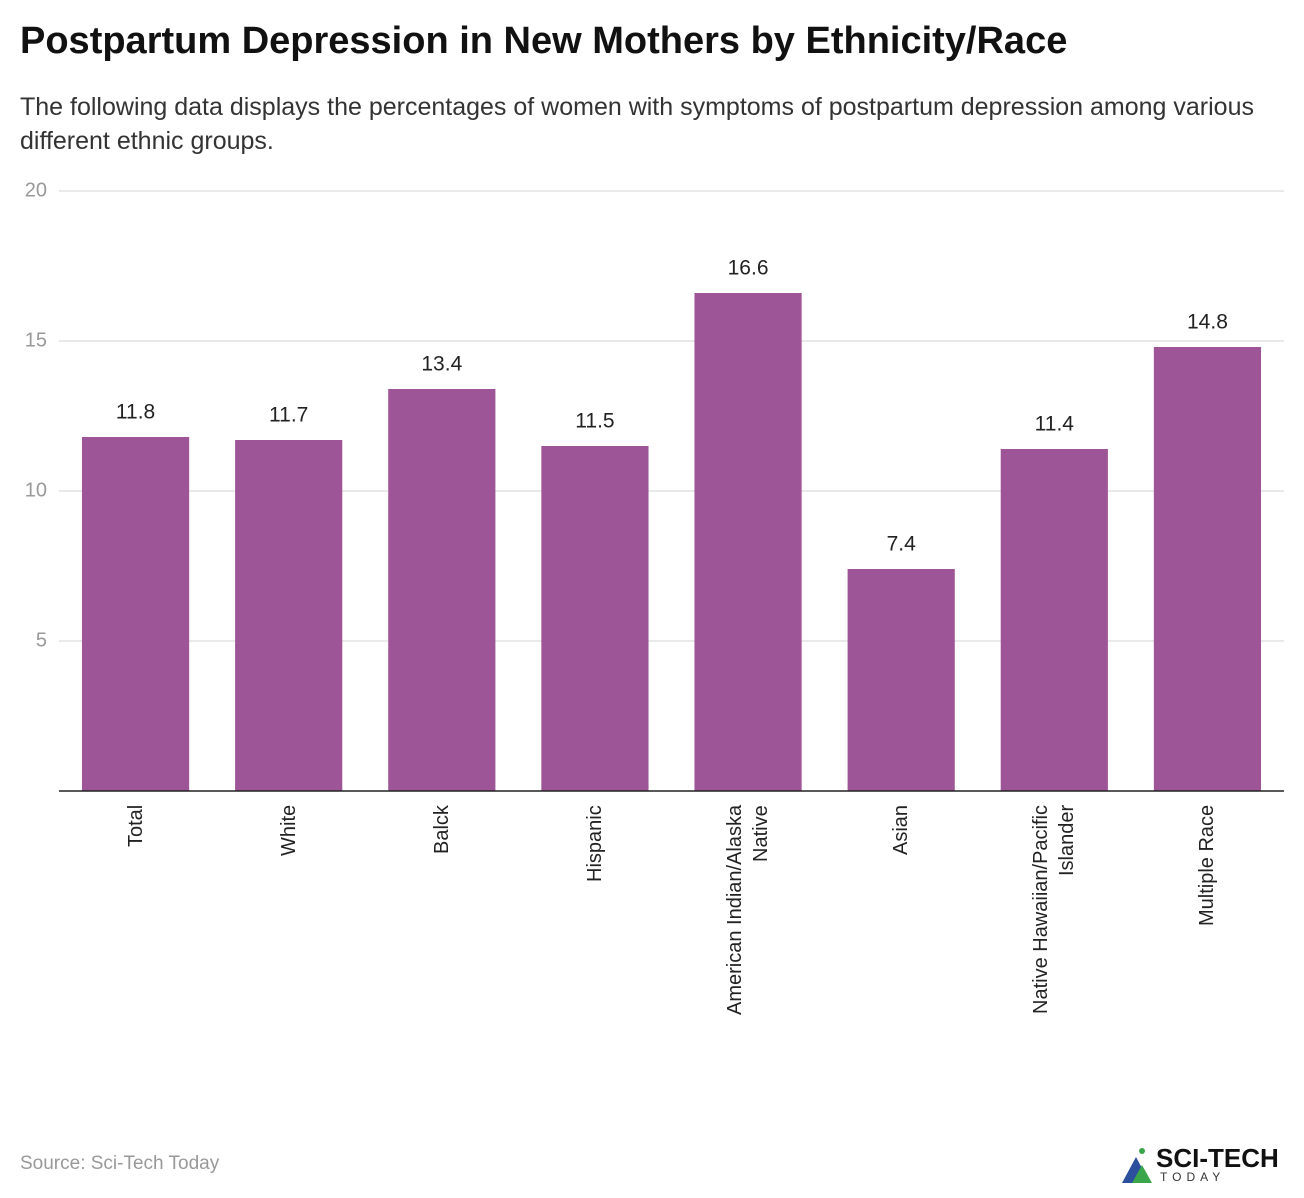  Describe the element at coordinates (902, 544) in the screenshot. I see `data-label: 7.4` at that location.